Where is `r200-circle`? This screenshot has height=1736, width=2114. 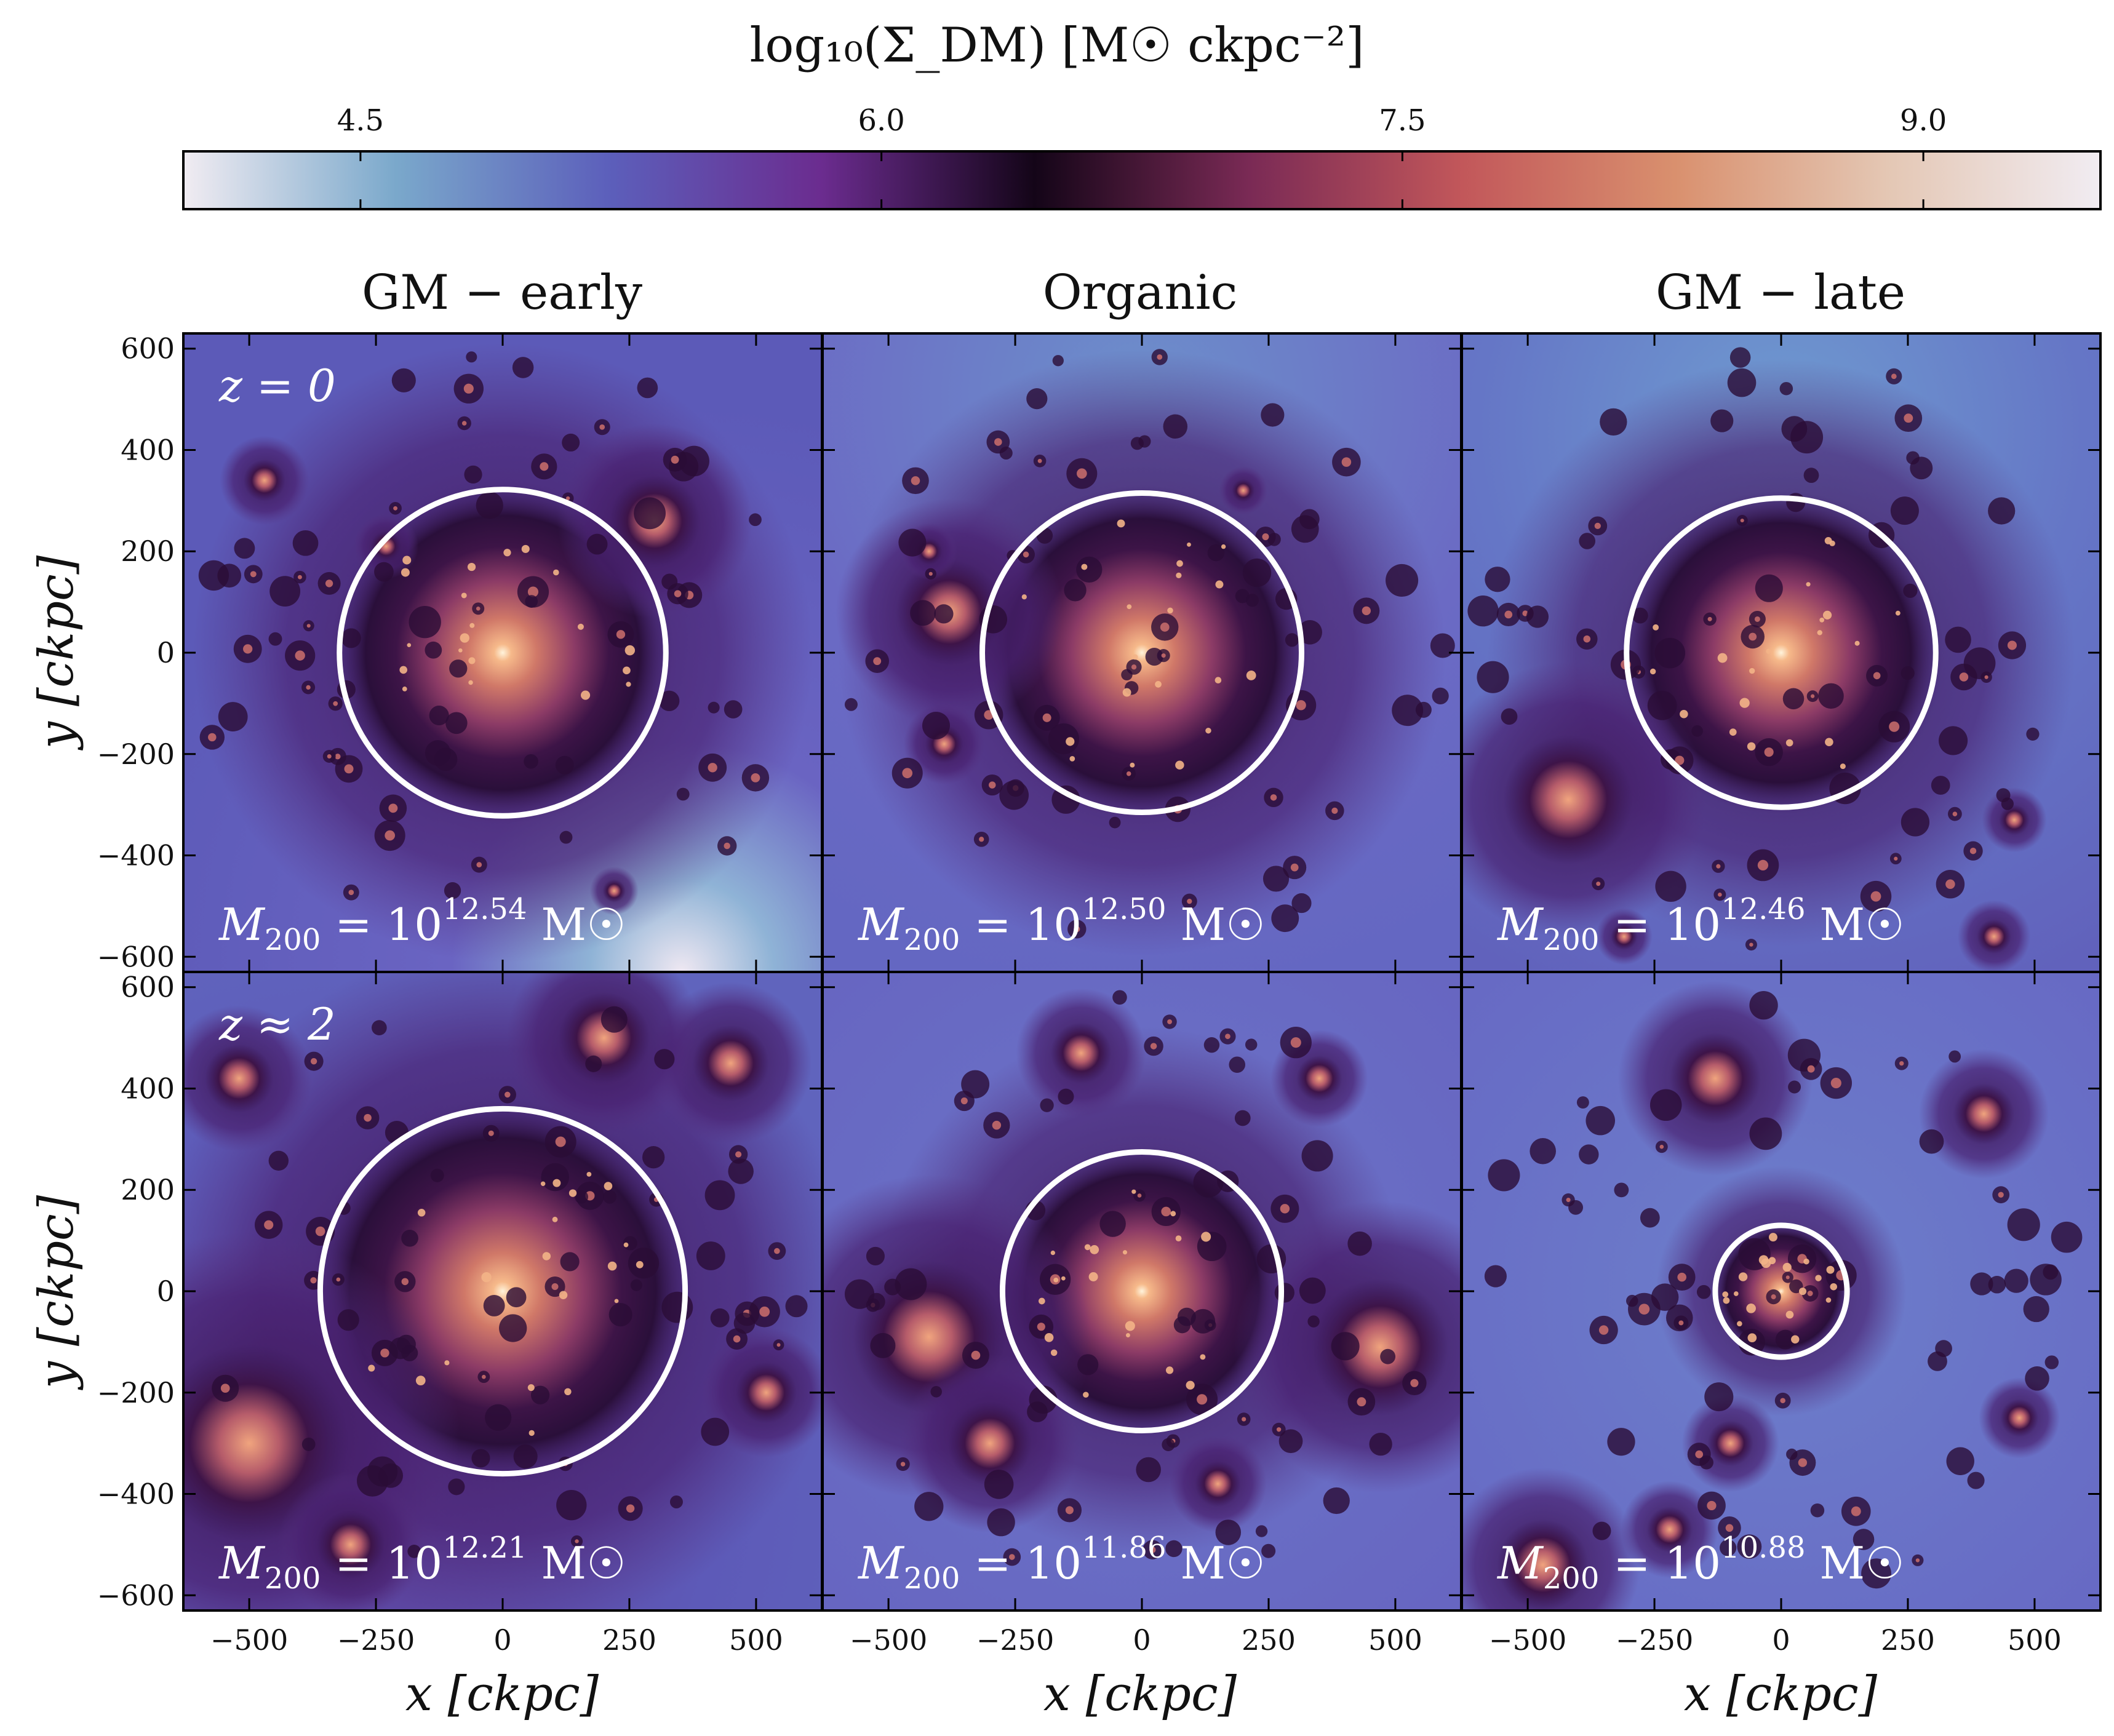
r200-circle is located at coordinates (502, 1291).